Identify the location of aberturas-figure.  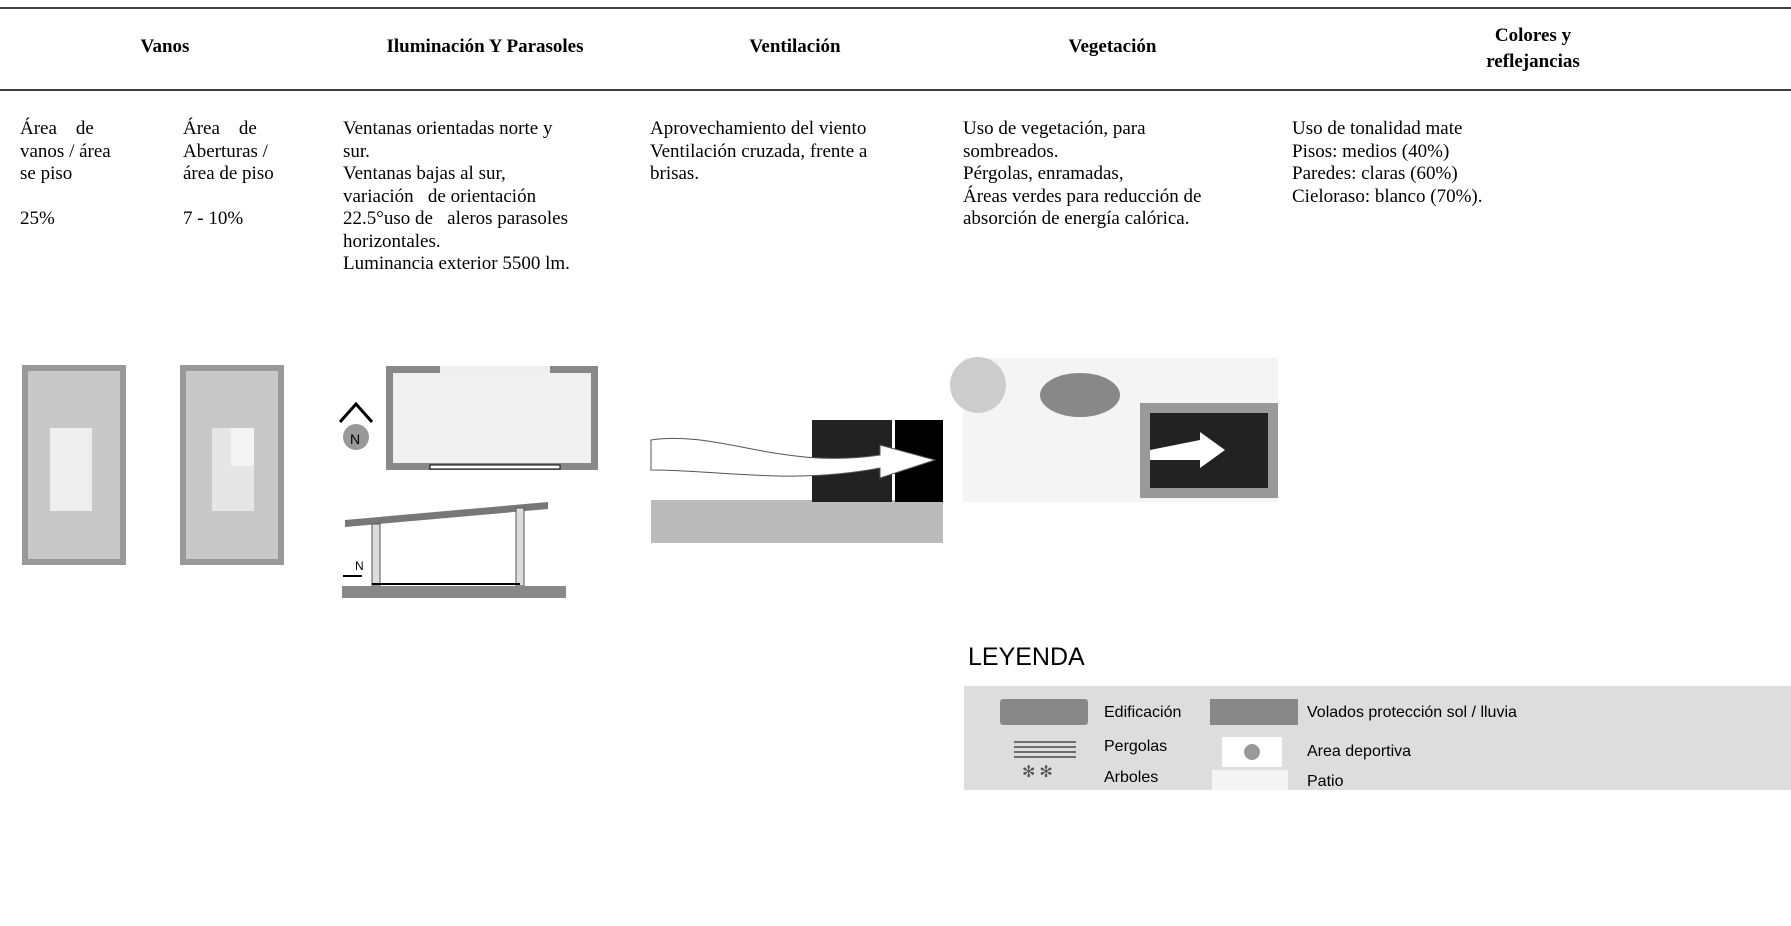
(232, 465).